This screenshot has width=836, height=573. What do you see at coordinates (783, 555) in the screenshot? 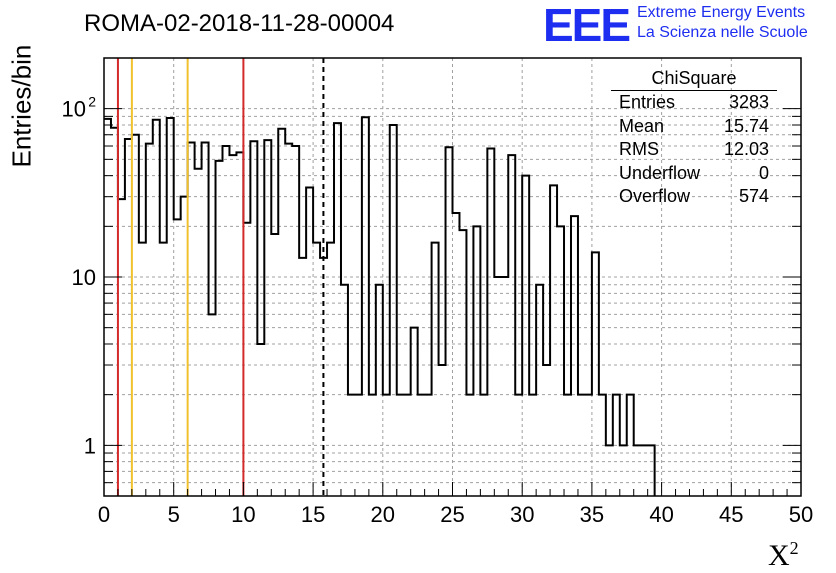
I see `x-axis-label: X2` at bounding box center [783, 555].